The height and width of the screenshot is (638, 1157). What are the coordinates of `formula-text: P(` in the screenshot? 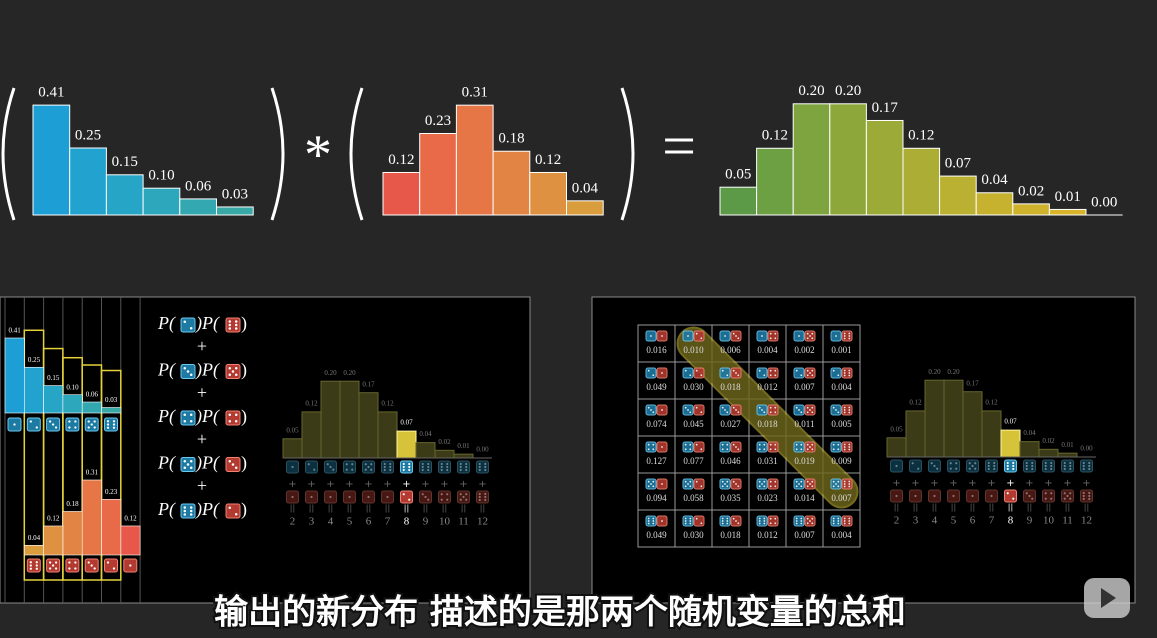 It's located at (166, 416).